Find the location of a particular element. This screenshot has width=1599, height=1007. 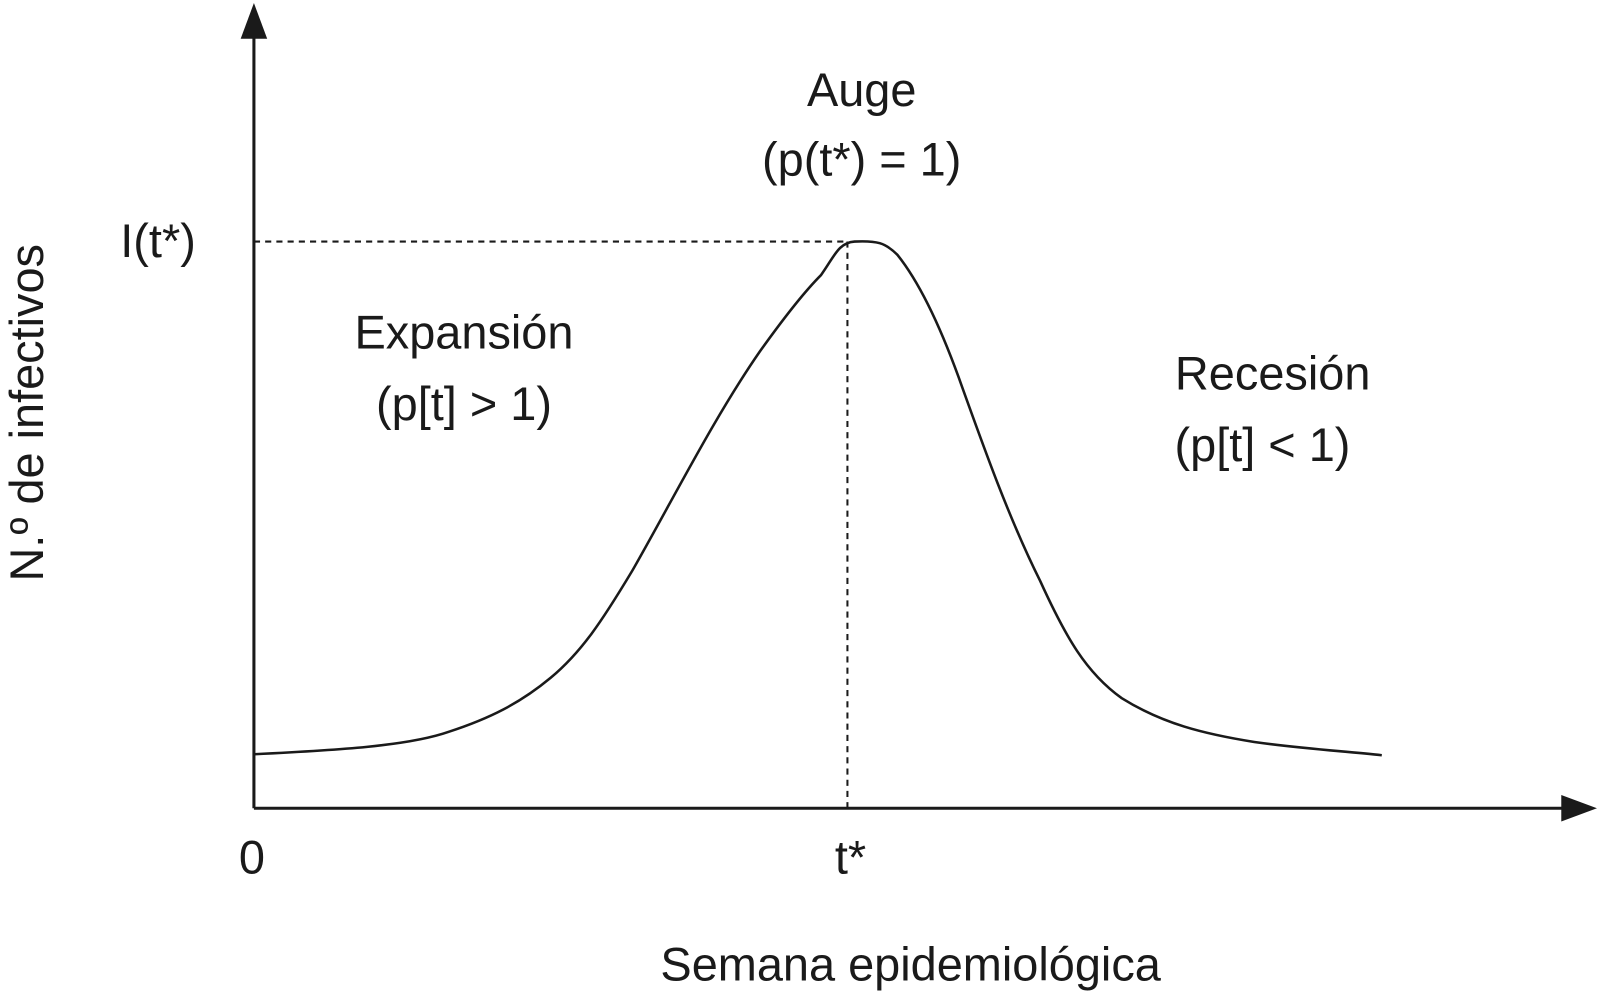

y-axis-arrow is located at coordinates (254, 21).